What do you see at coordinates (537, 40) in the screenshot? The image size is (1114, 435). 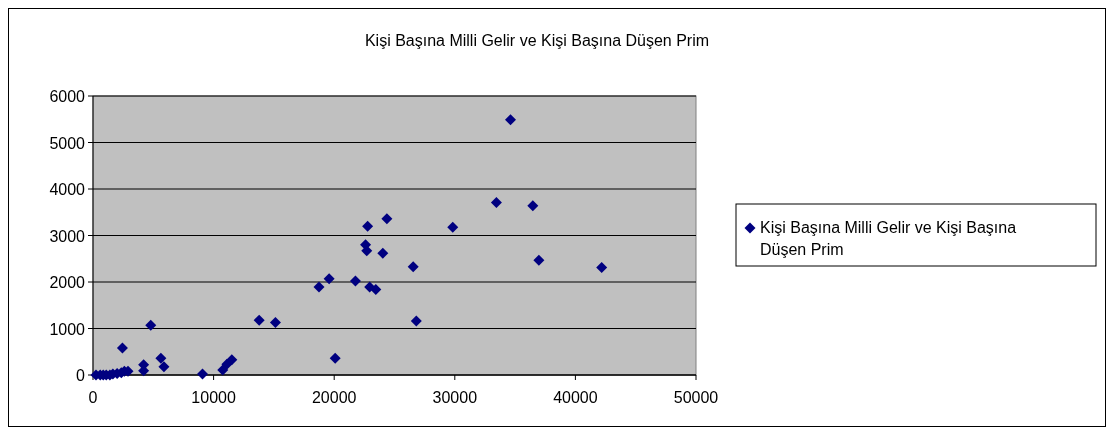 I see `chart-title: Kişi Başına Milli Gelir ve Kişi Başına Düşen Prim` at bounding box center [537, 40].